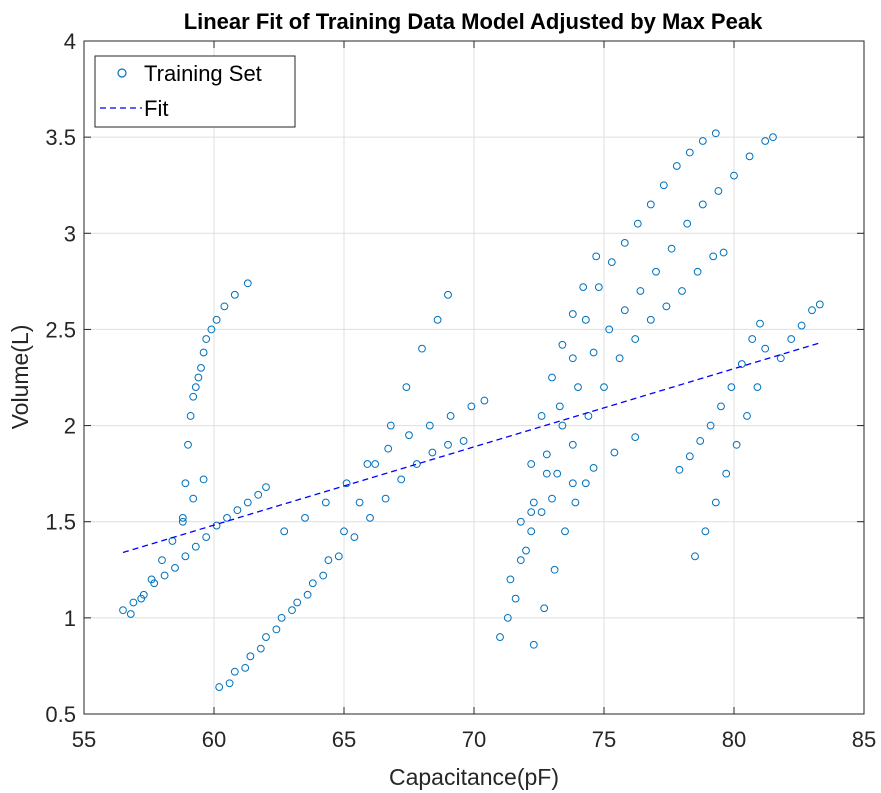 The height and width of the screenshot is (793, 881). What do you see at coordinates (734, 739) in the screenshot?
I see `x-tick-label: 80` at bounding box center [734, 739].